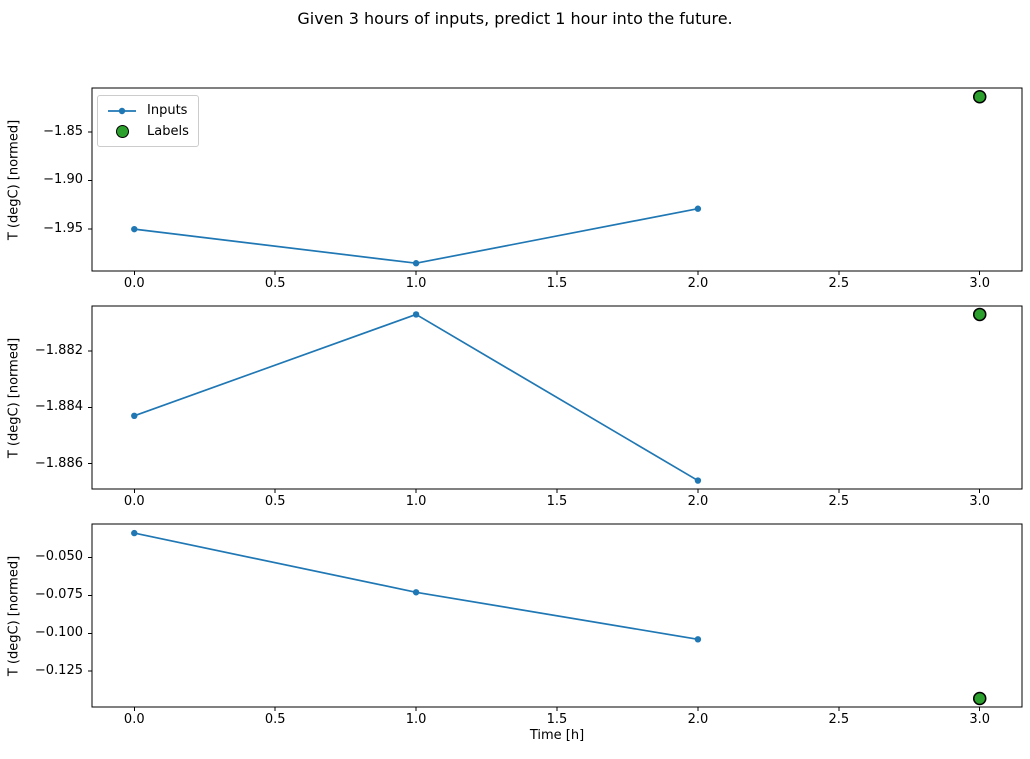 This screenshot has height=759, width=1030. What do you see at coordinates (63, 131) in the screenshot?
I see `y-tick-label: −1.85` at bounding box center [63, 131].